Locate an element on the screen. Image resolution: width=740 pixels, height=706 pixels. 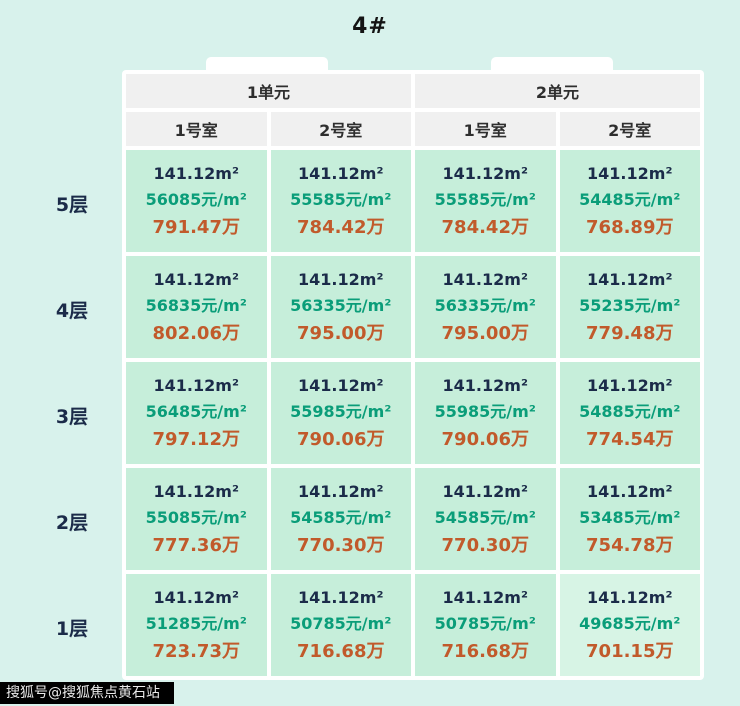
cell-total-price: 779.48万 is located at coordinates (630, 333).